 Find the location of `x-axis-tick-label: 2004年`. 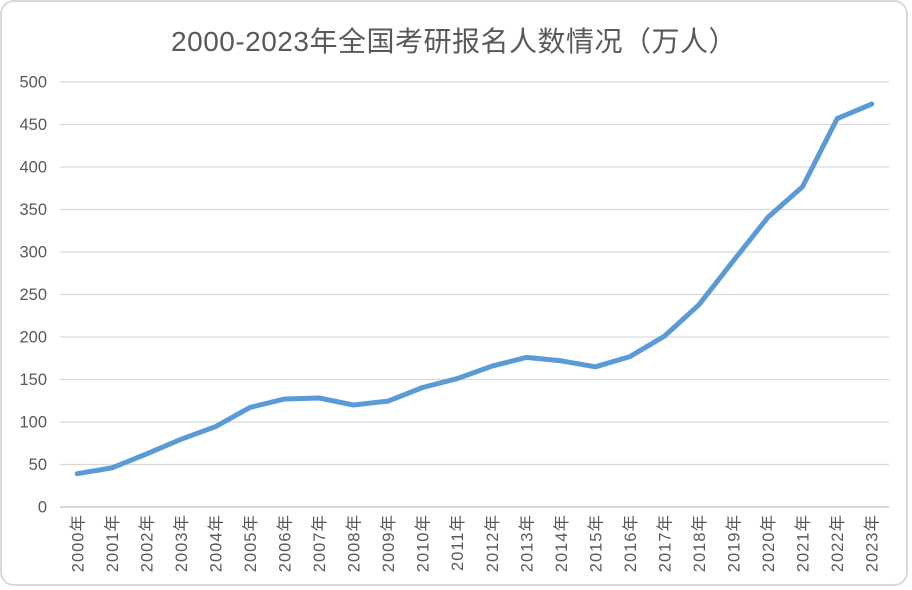

x-axis-tick-label: 2004年 is located at coordinates (215, 543).